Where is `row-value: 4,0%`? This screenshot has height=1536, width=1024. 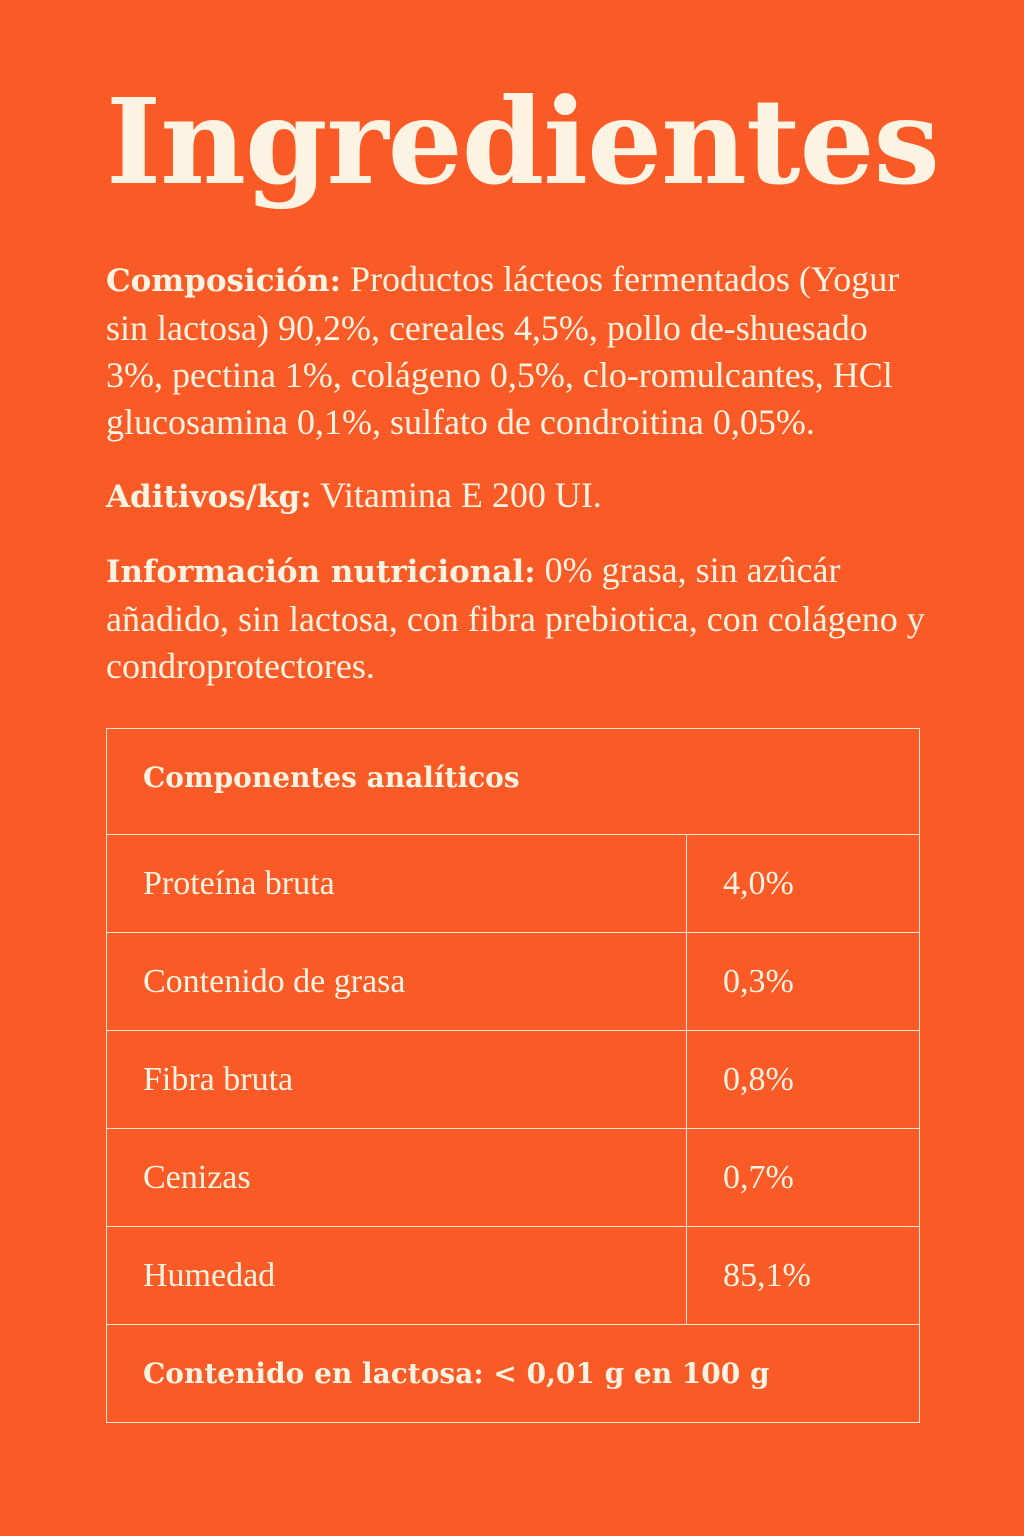
row-value: 4,0% is located at coordinates (803, 883).